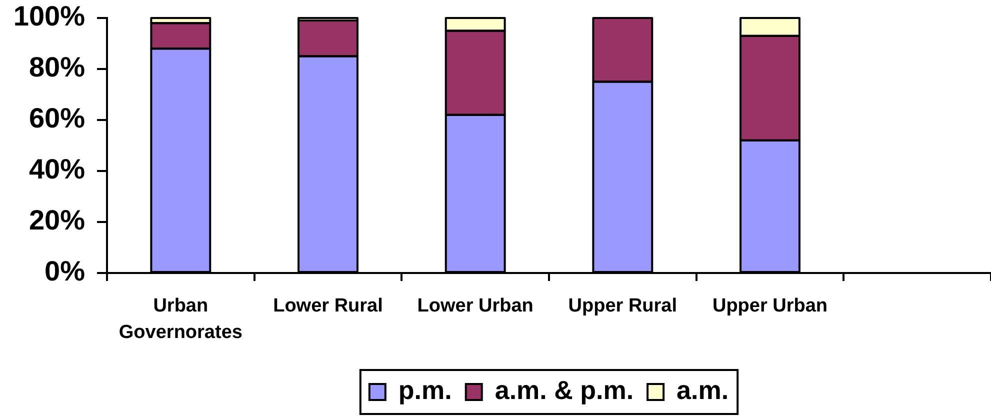 The image size is (991, 418). I want to click on x-tick-label: Upper Rural, so click(623, 306).